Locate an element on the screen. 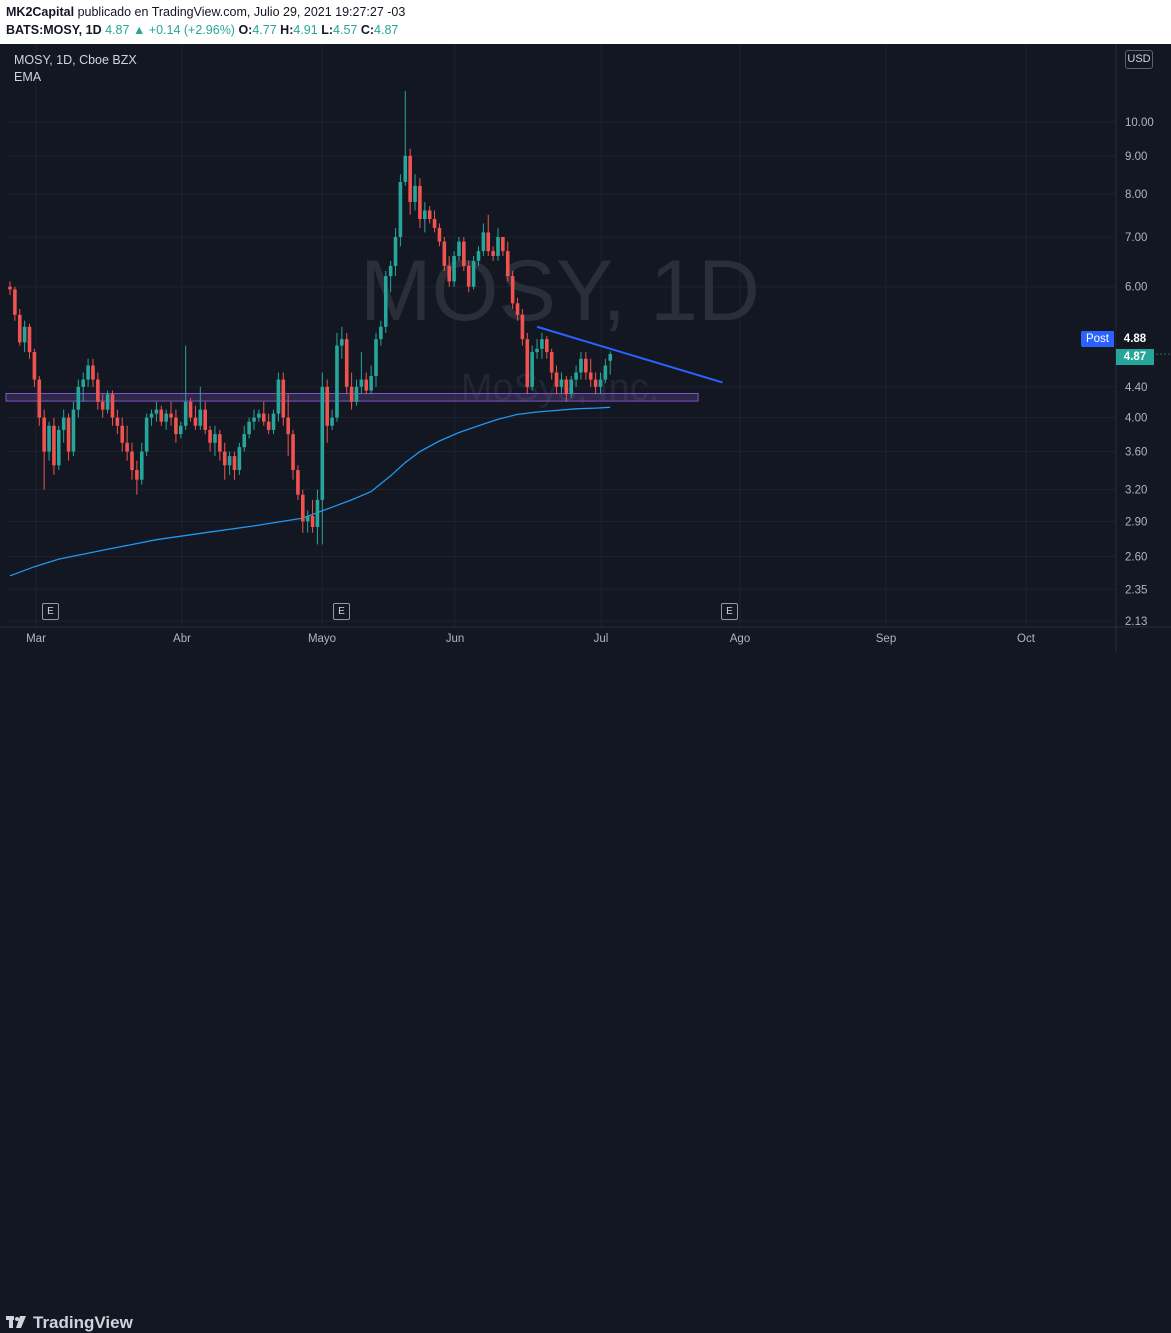  time-tick-label: Sep is located at coordinates (886, 639).